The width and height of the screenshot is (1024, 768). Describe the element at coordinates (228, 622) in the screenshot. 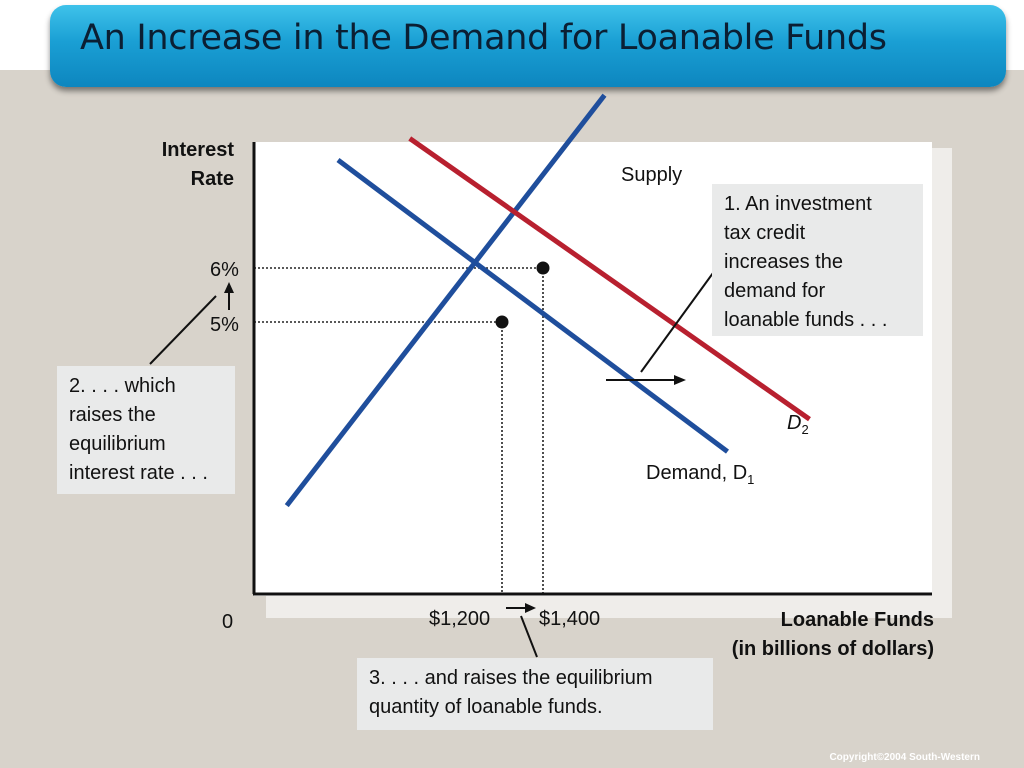

I see `origin-label: 0` at that location.